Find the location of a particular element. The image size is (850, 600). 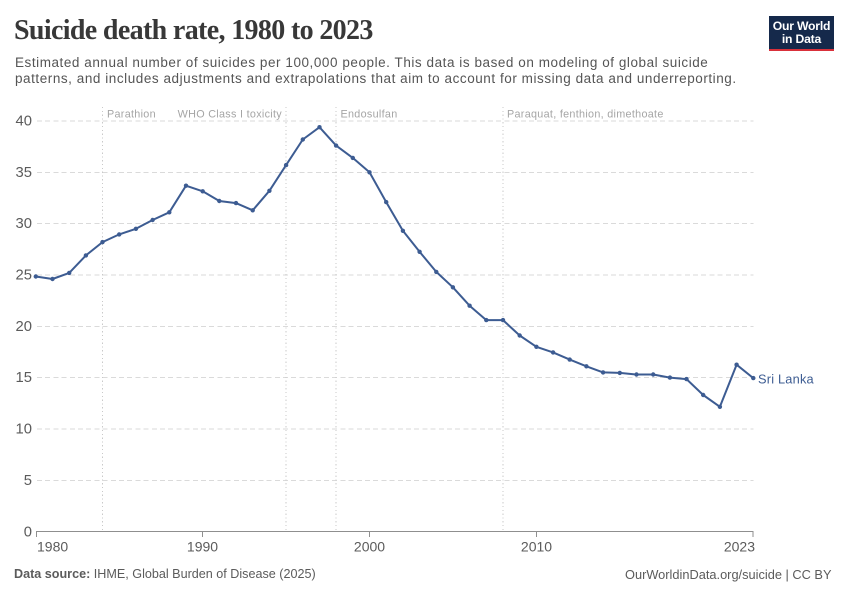

svg-text: Endosulfan is located at coordinates (369, 115).